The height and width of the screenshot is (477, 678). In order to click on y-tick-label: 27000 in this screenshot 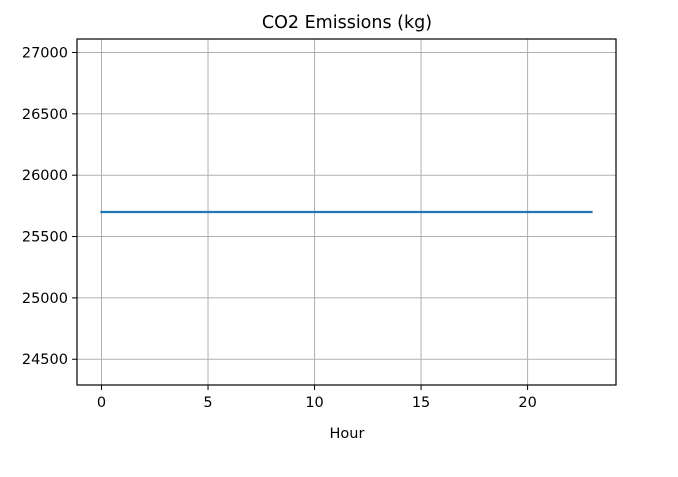, I will do `click(45, 53)`.